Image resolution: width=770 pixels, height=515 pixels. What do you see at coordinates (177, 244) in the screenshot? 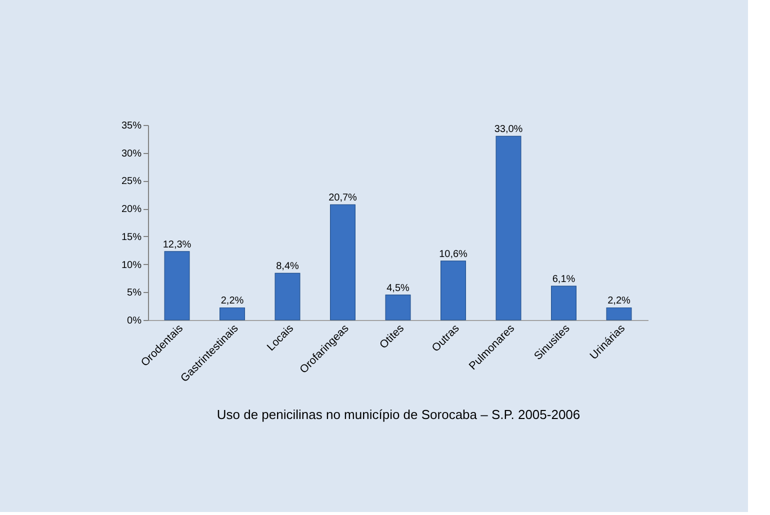
I see `data-label: 12,3%` at bounding box center [177, 244].